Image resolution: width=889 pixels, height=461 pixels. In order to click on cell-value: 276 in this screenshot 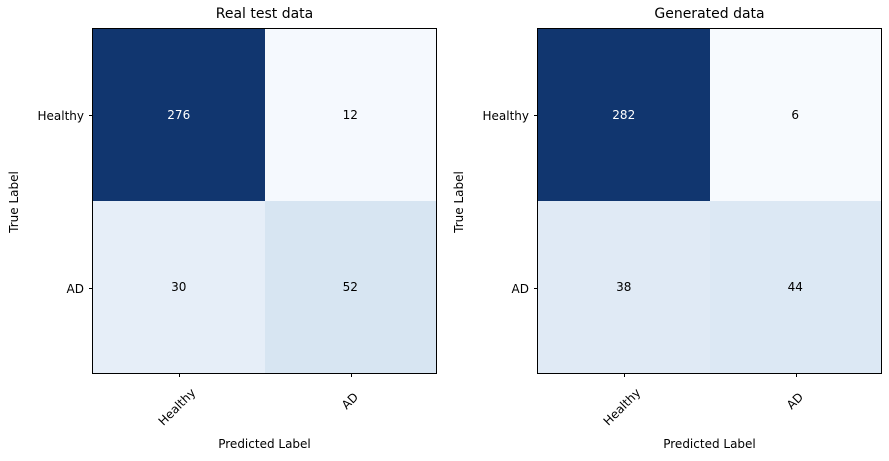, I will do `click(179, 115)`.